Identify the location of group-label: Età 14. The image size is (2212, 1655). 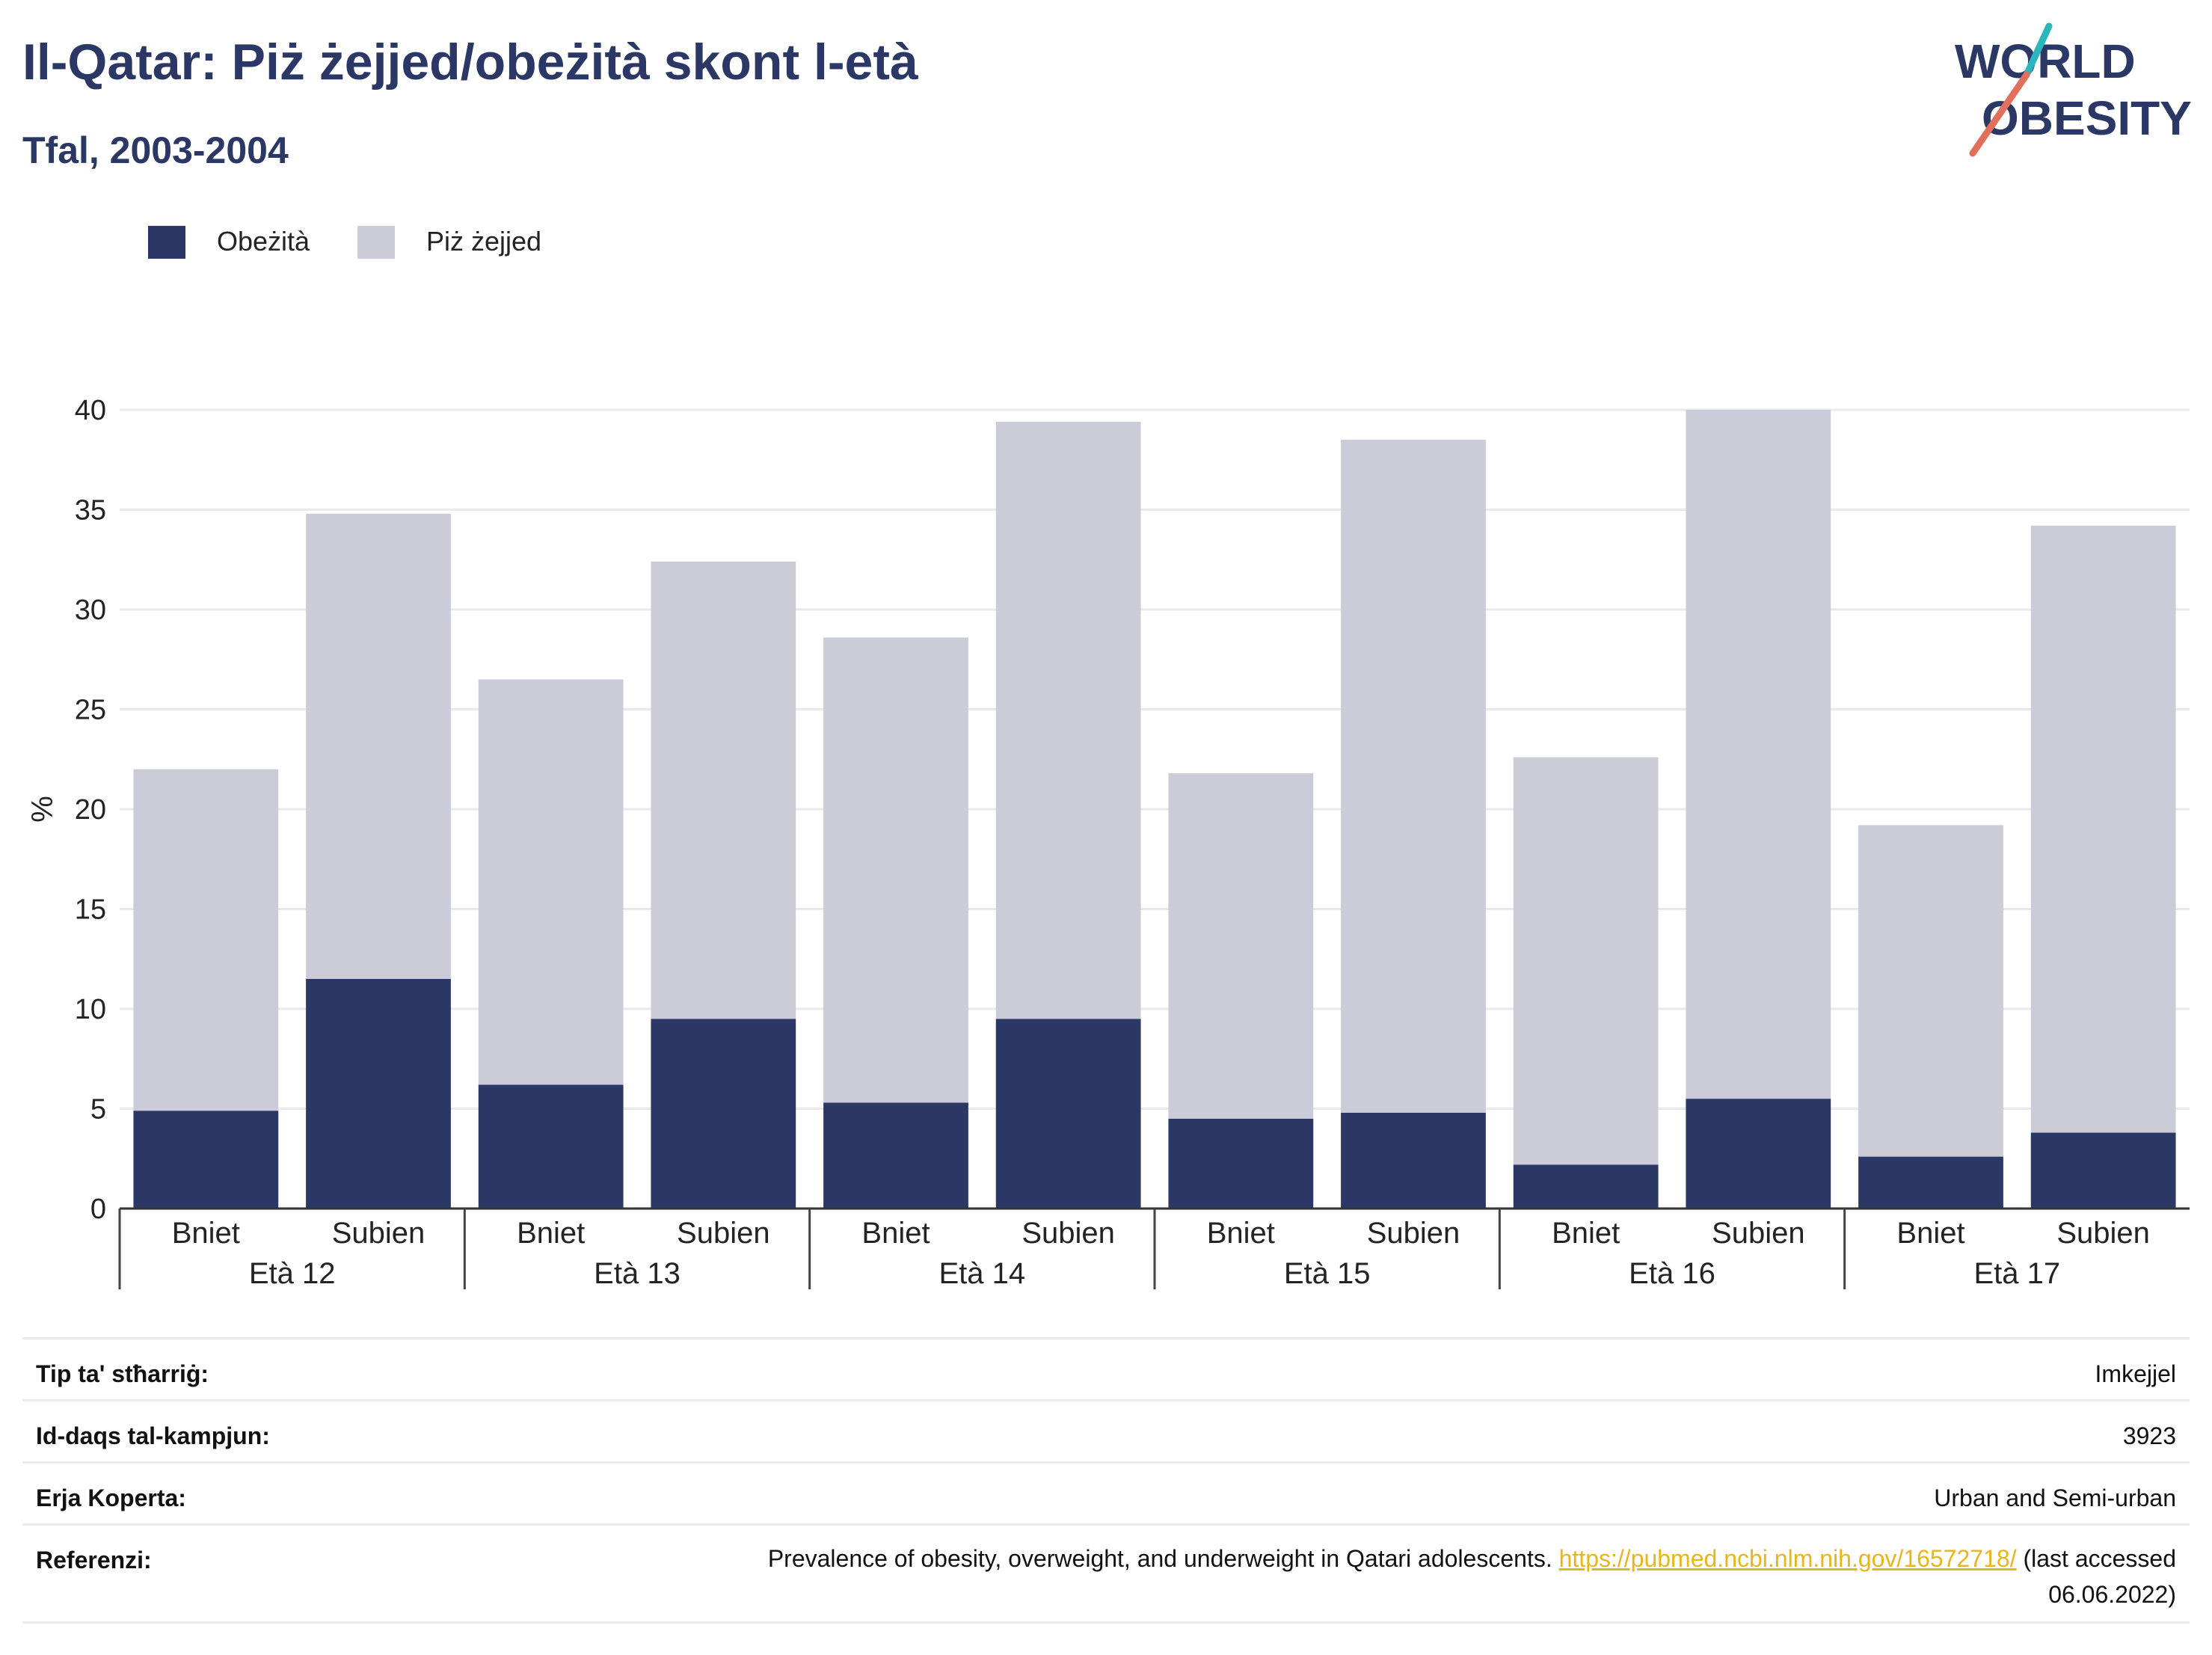
(982, 1273).